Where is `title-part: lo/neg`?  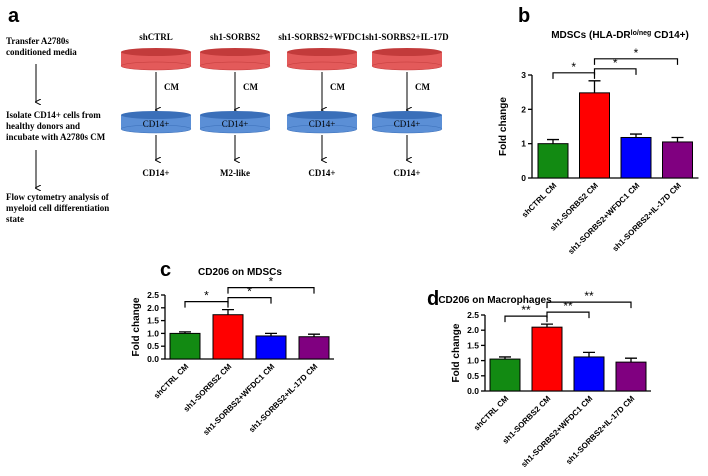 title-part: lo/neg is located at coordinates (641, 33).